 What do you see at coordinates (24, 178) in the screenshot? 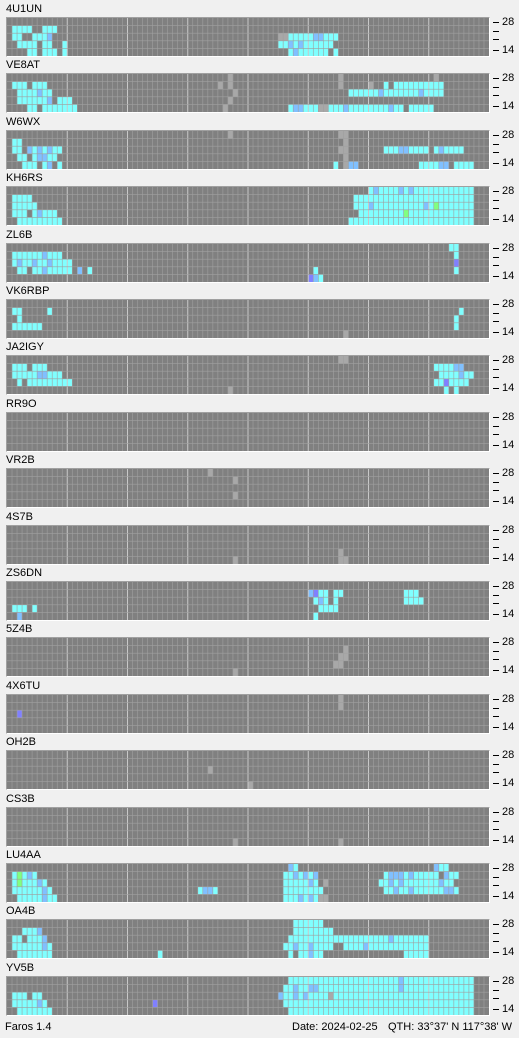
I see `beacon-callsign: KH6RS` at bounding box center [24, 178].